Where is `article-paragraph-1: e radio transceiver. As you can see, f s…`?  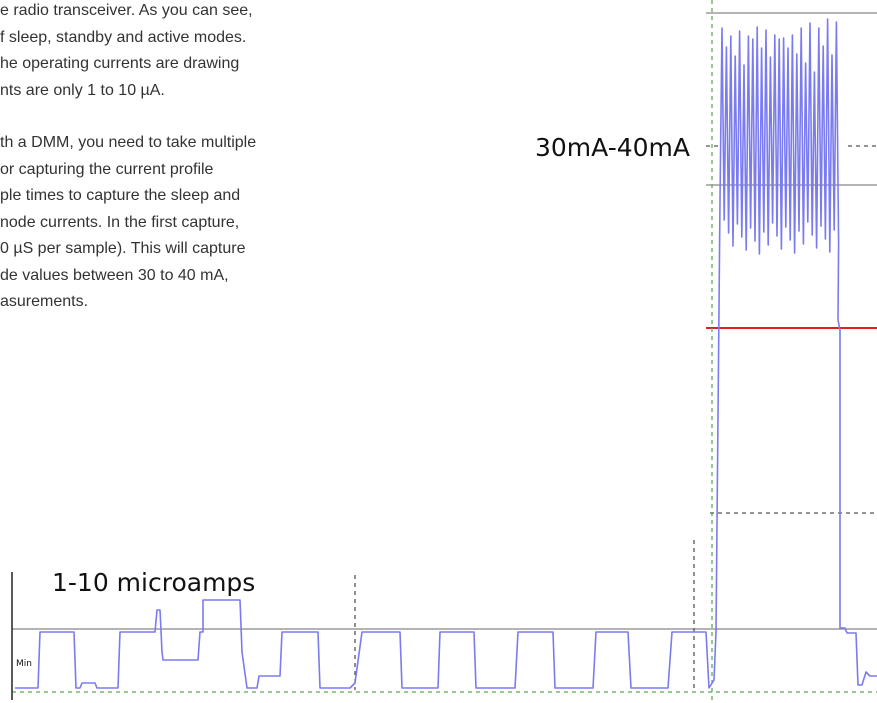
article-paragraph-1: e radio transceiver. As you can see, f s… is located at coordinates (200, 52).